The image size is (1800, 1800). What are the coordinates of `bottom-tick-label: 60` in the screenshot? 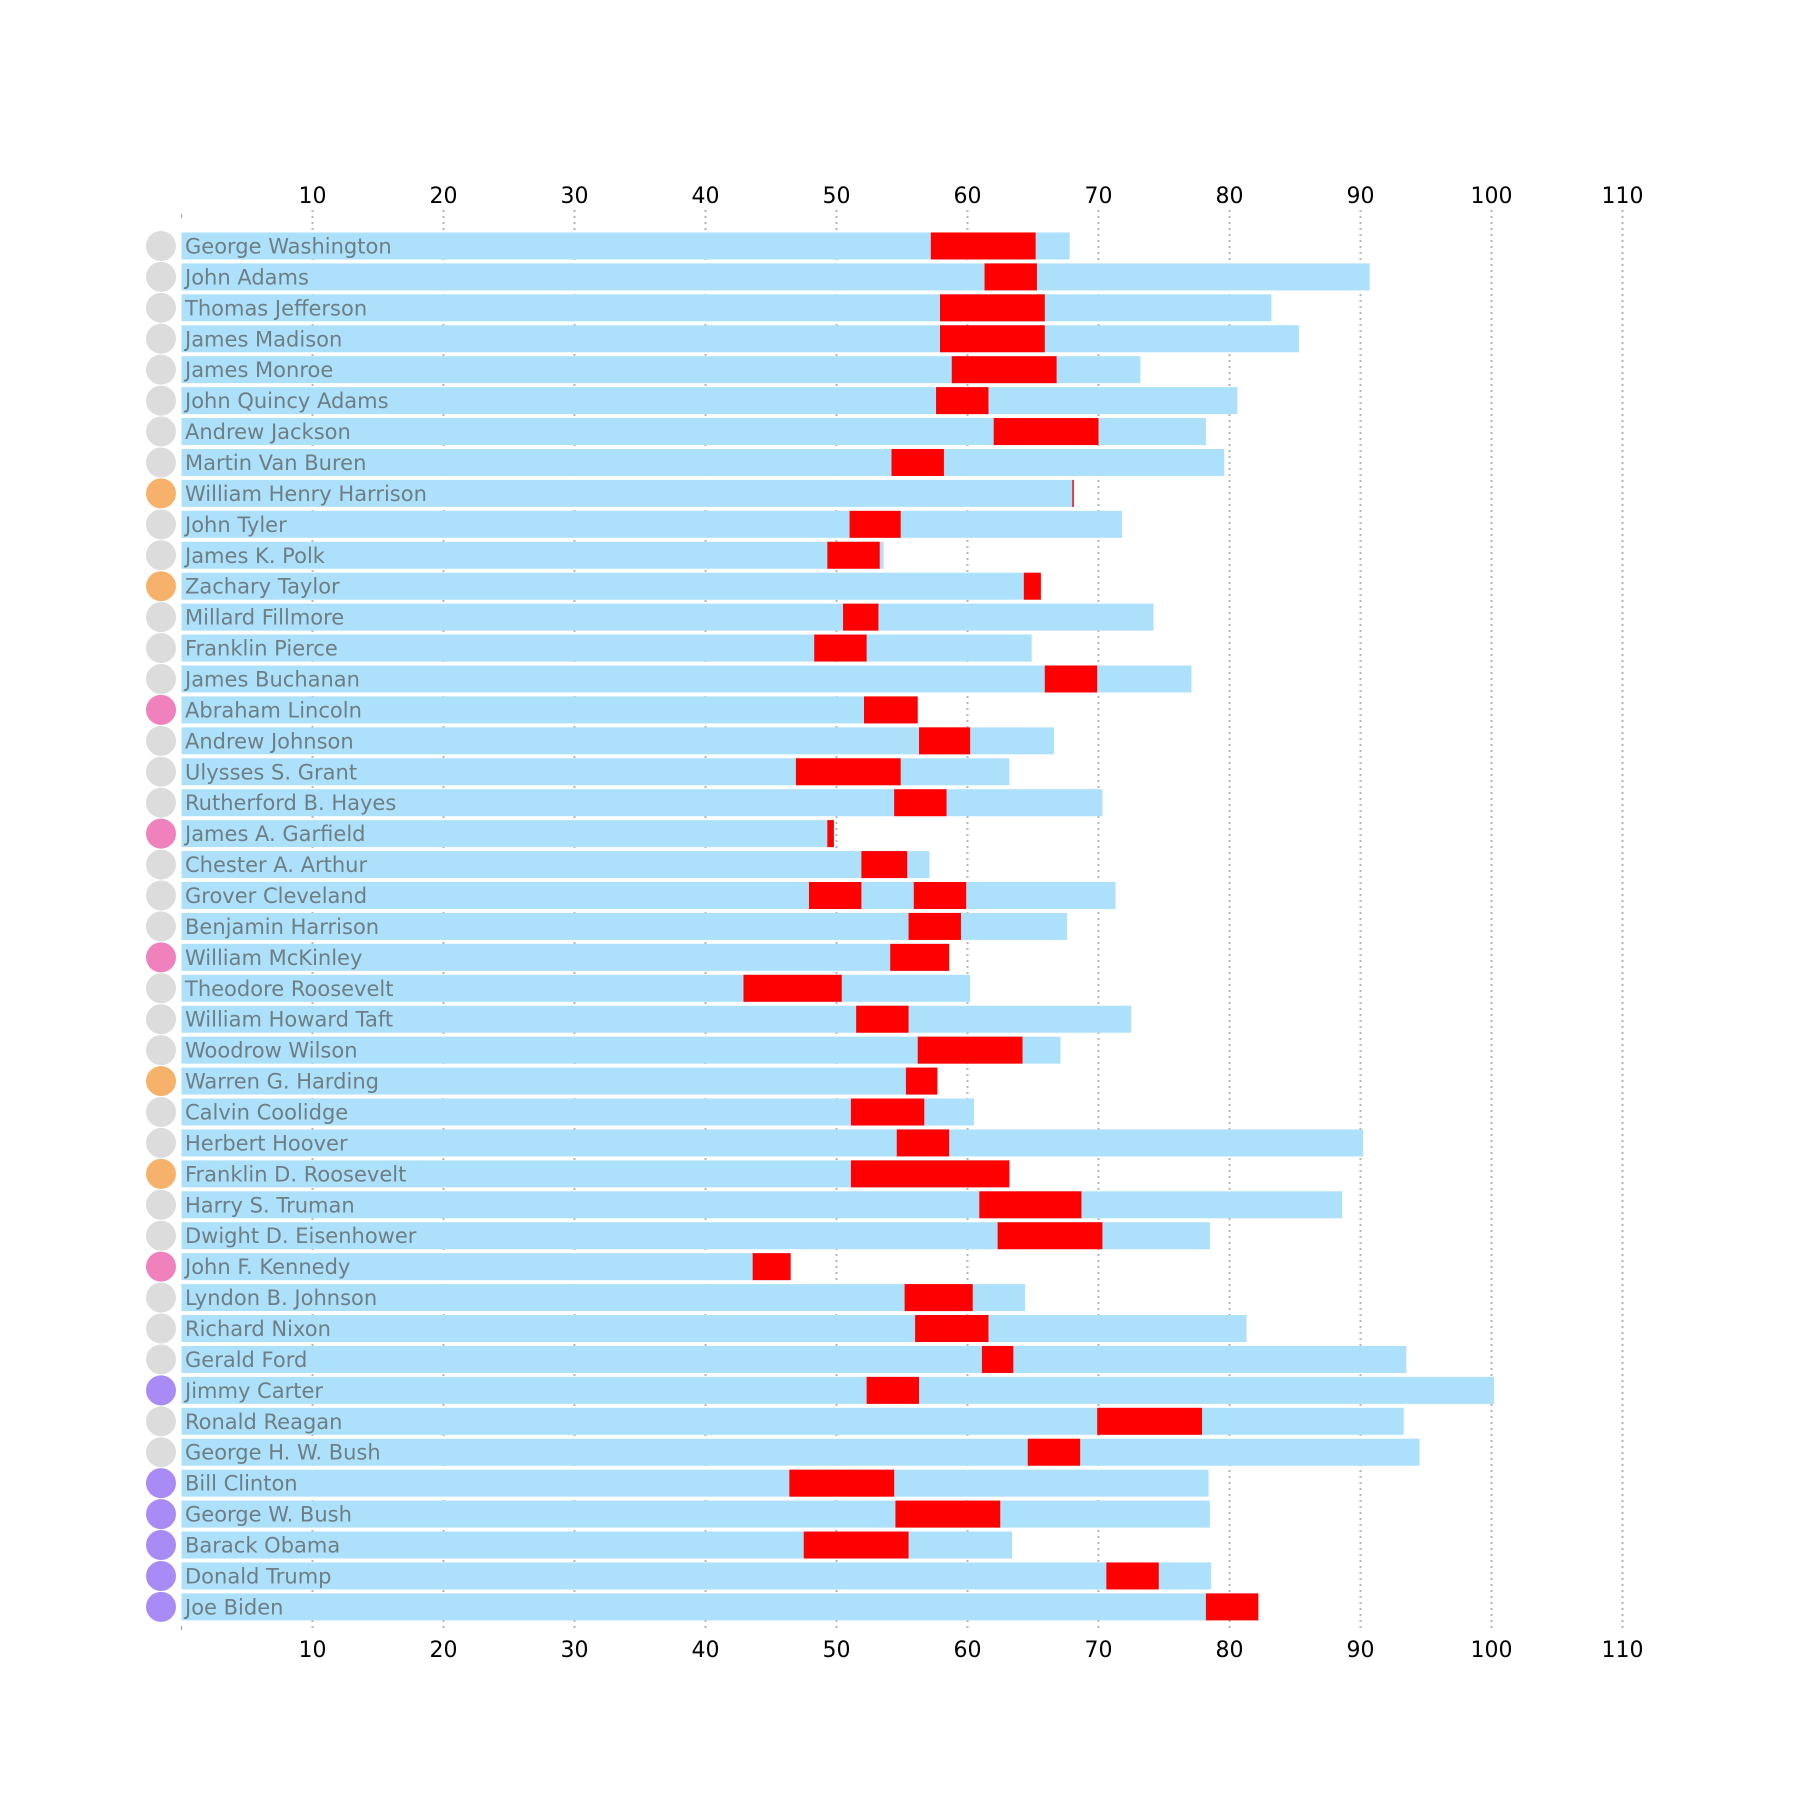 It's located at (968, 1650).